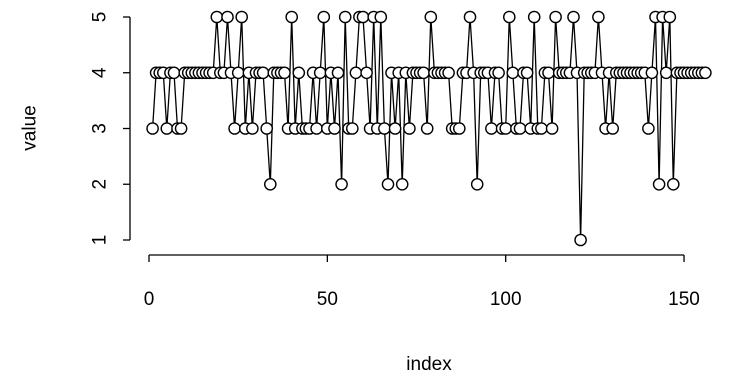  I want to click on y-tick-label: 1, so click(100, 240).